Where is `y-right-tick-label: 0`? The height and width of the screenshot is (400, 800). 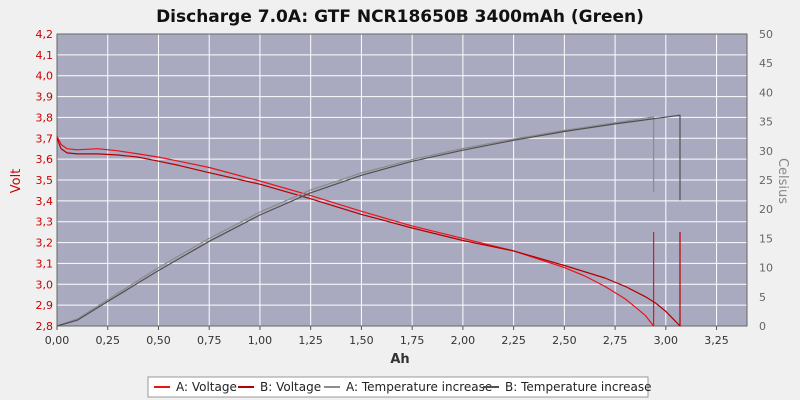 y-right-tick-label: 0 is located at coordinates (762, 326).